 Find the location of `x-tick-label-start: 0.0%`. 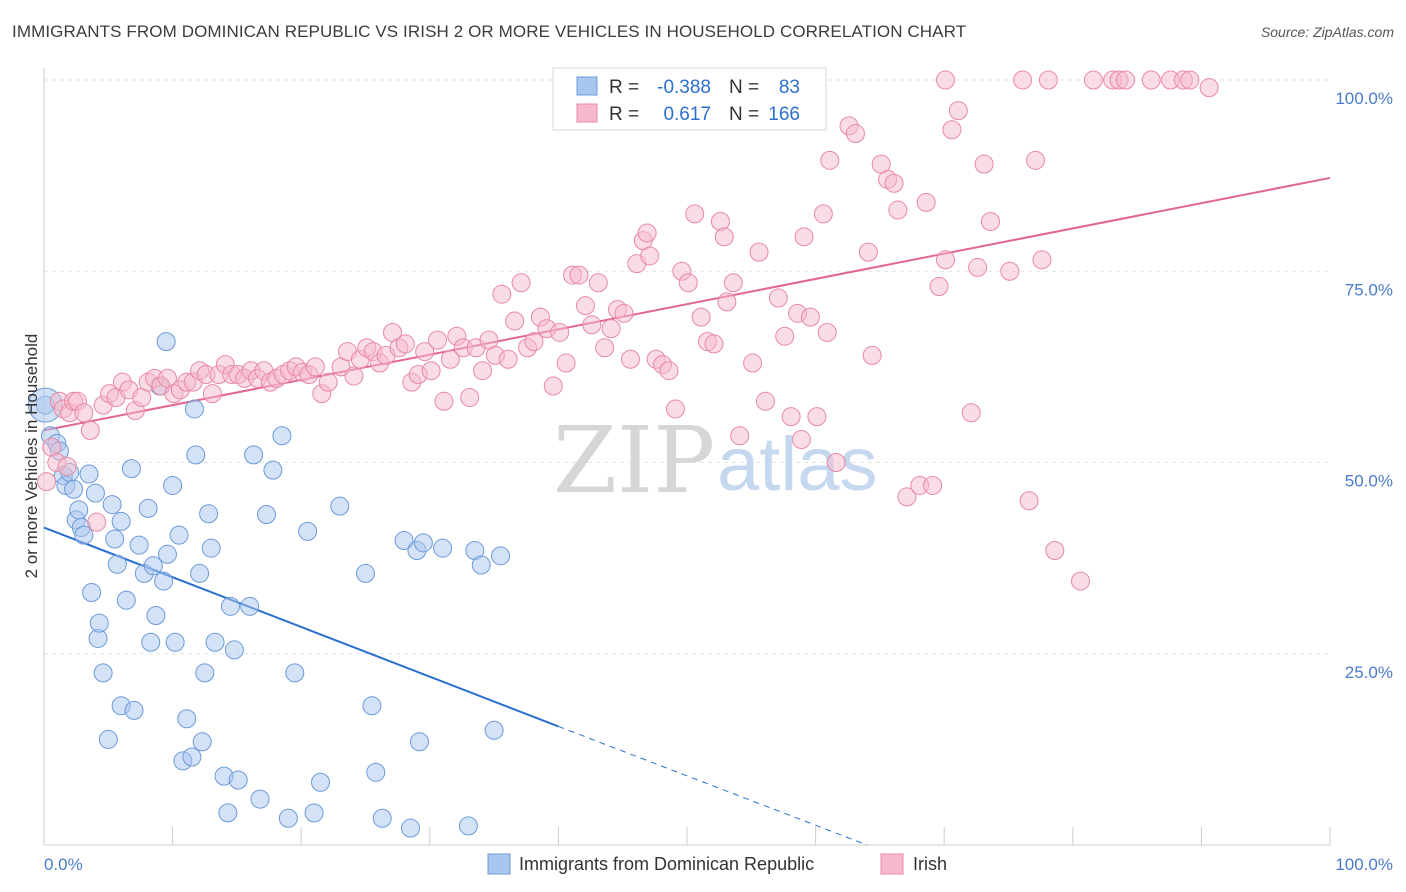

x-tick-label-start: 0.0% is located at coordinates (63, 864).